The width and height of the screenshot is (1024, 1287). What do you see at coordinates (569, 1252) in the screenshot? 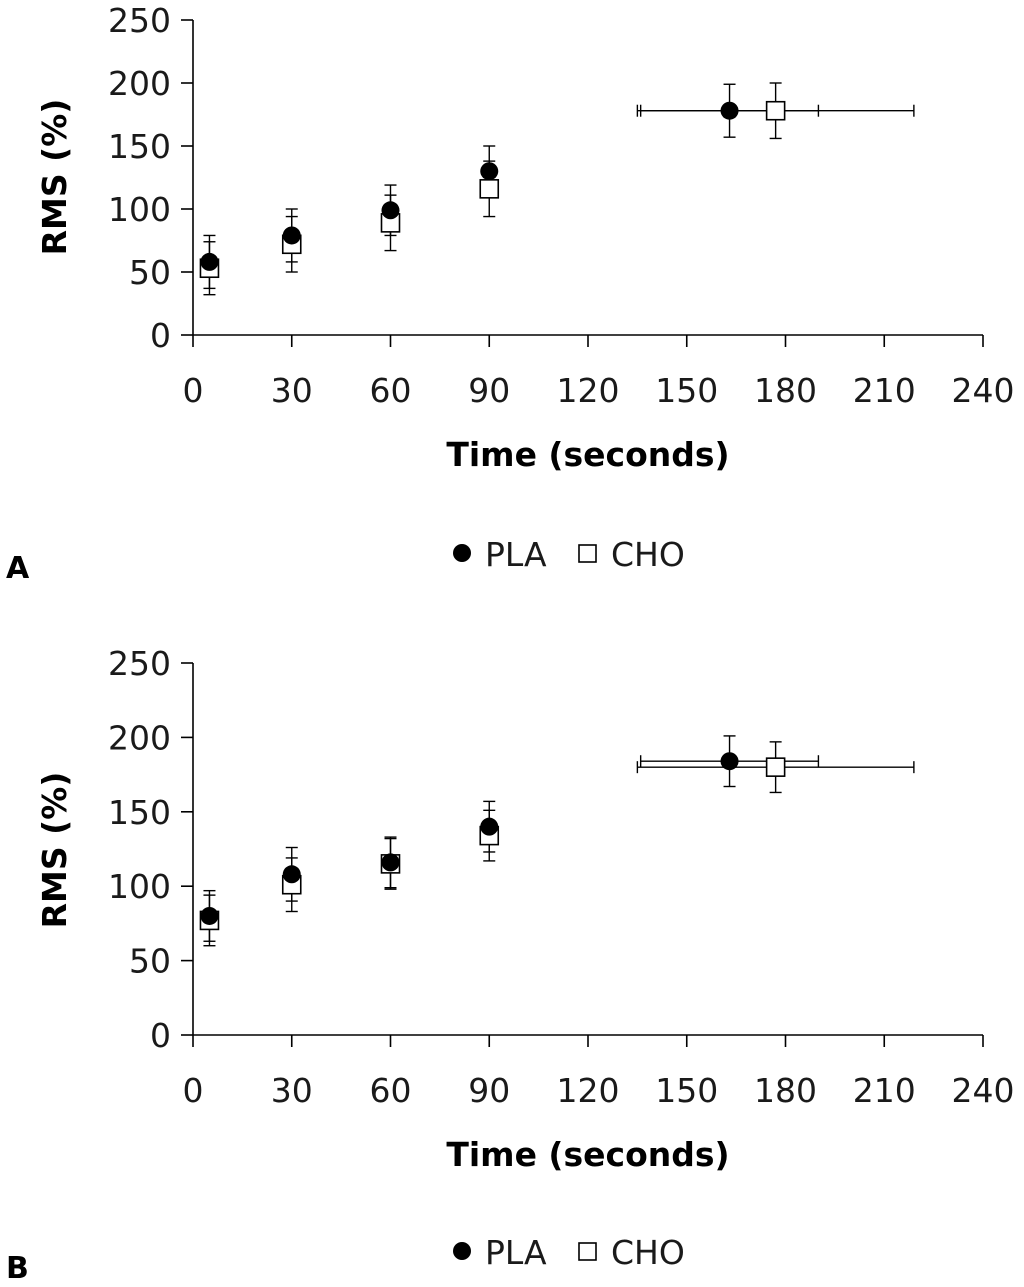
I see `chart-b-legend: PLA CHO` at bounding box center [569, 1252].